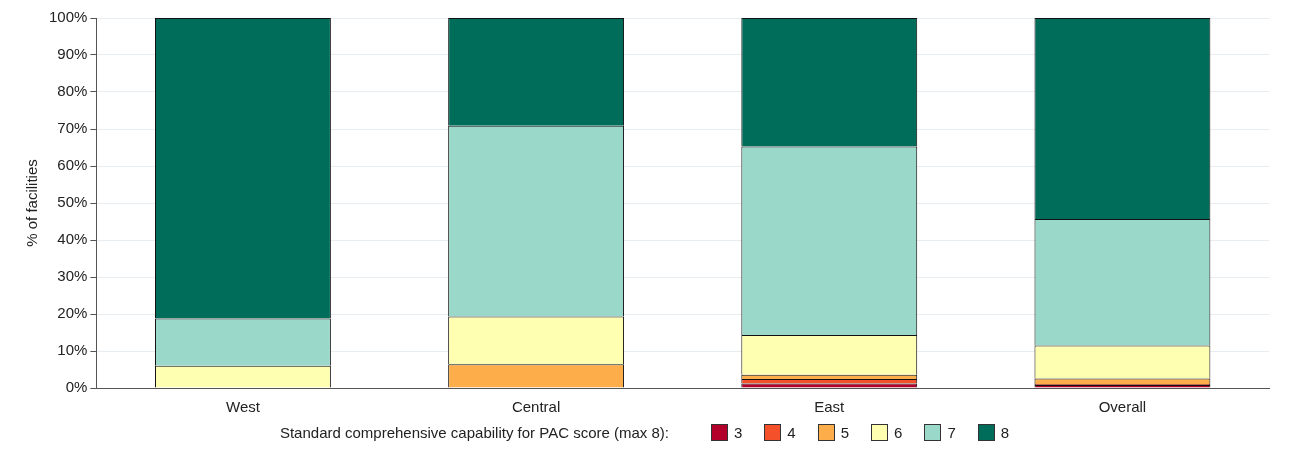  Describe the element at coordinates (76, 387) in the screenshot. I see `y-tick-label: 0%` at that location.